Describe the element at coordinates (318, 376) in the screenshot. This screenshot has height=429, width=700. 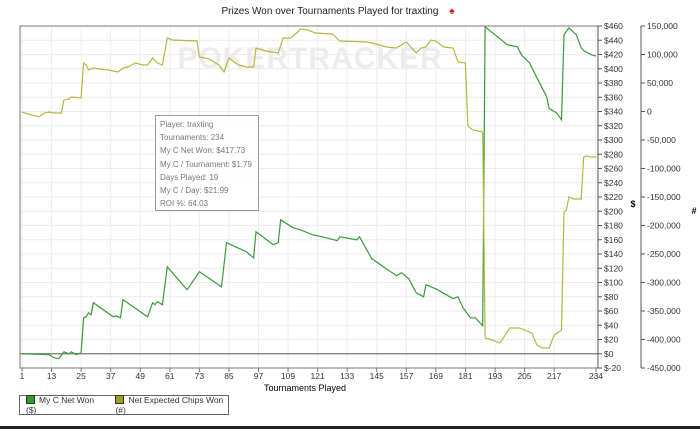
I see `x-tick-label: 121` at that location.